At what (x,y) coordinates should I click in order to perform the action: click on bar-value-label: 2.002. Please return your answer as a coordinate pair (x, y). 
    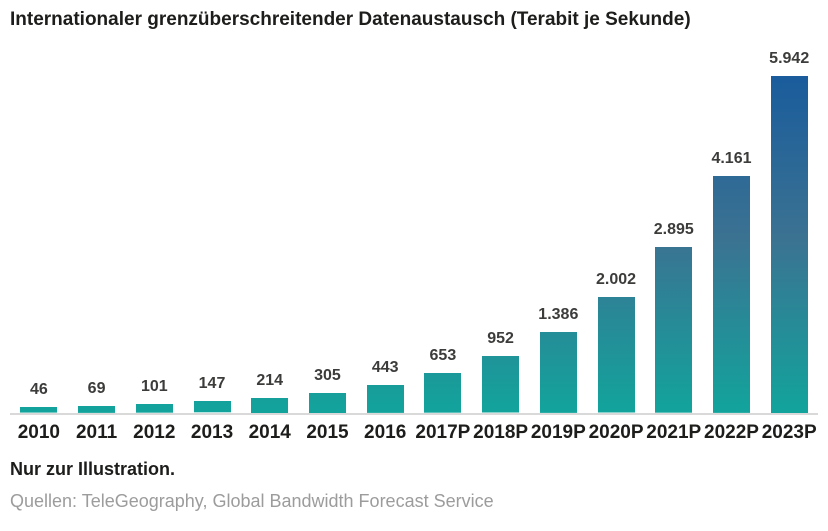
    Looking at the image, I should click on (616, 280).